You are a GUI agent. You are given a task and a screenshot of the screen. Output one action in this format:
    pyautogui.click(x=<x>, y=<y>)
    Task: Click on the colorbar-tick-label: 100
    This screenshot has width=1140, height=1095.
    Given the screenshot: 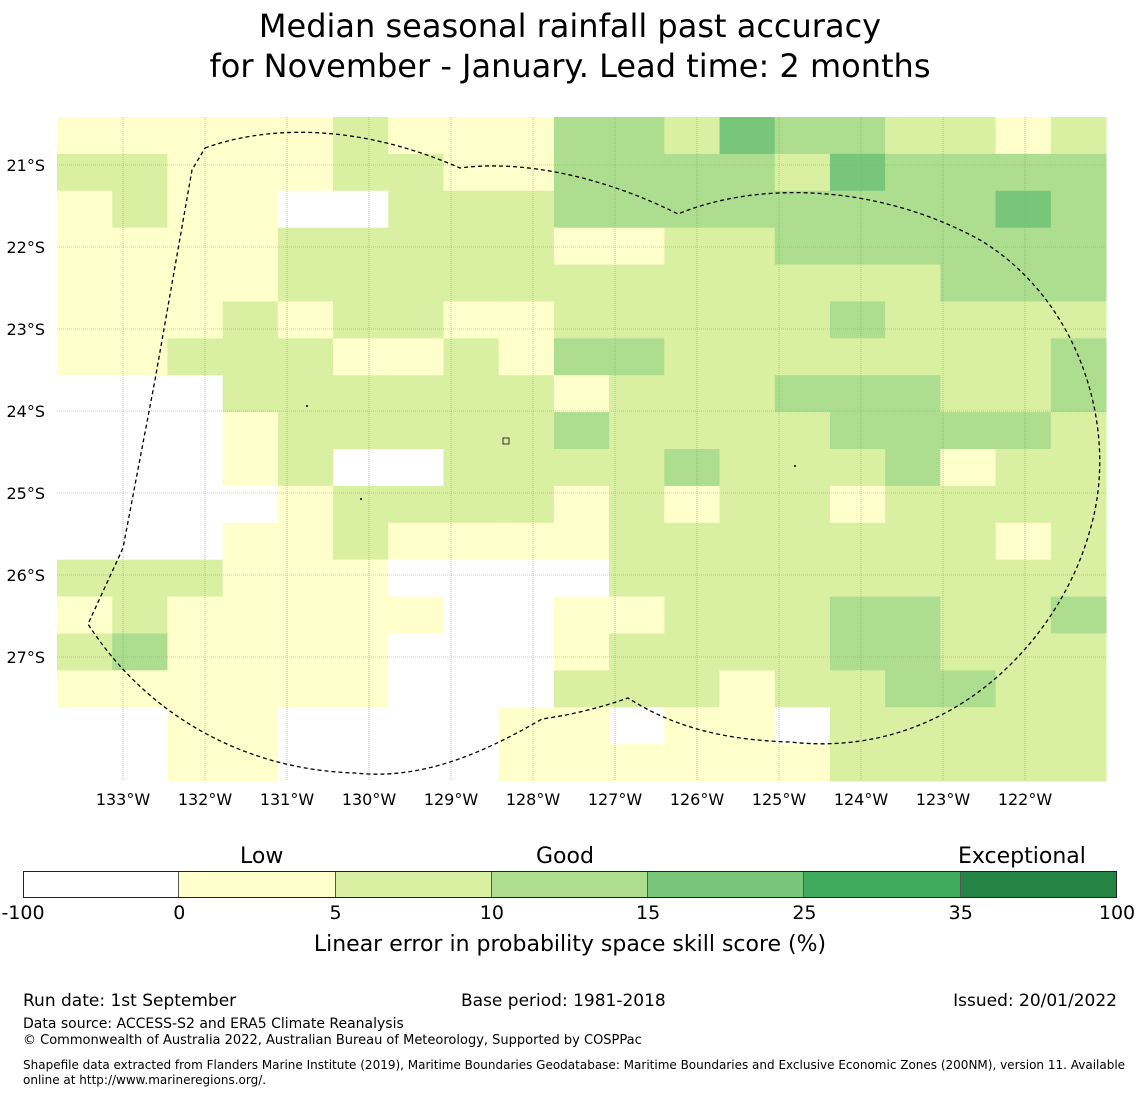 What is the action you would take?
    pyautogui.click(x=1117, y=913)
    